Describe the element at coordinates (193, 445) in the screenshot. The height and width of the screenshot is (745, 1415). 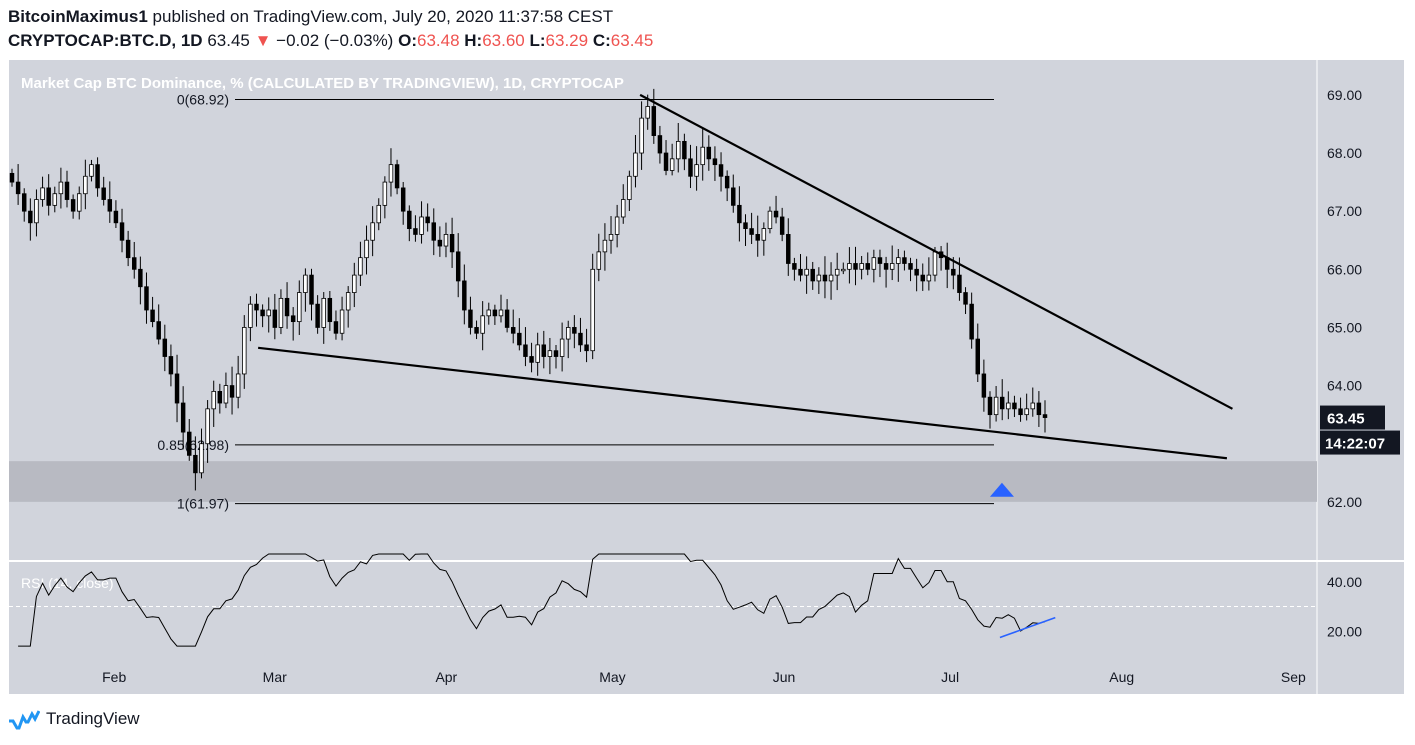
I see `fib-level-label: 0.85(62.98)` at that location.